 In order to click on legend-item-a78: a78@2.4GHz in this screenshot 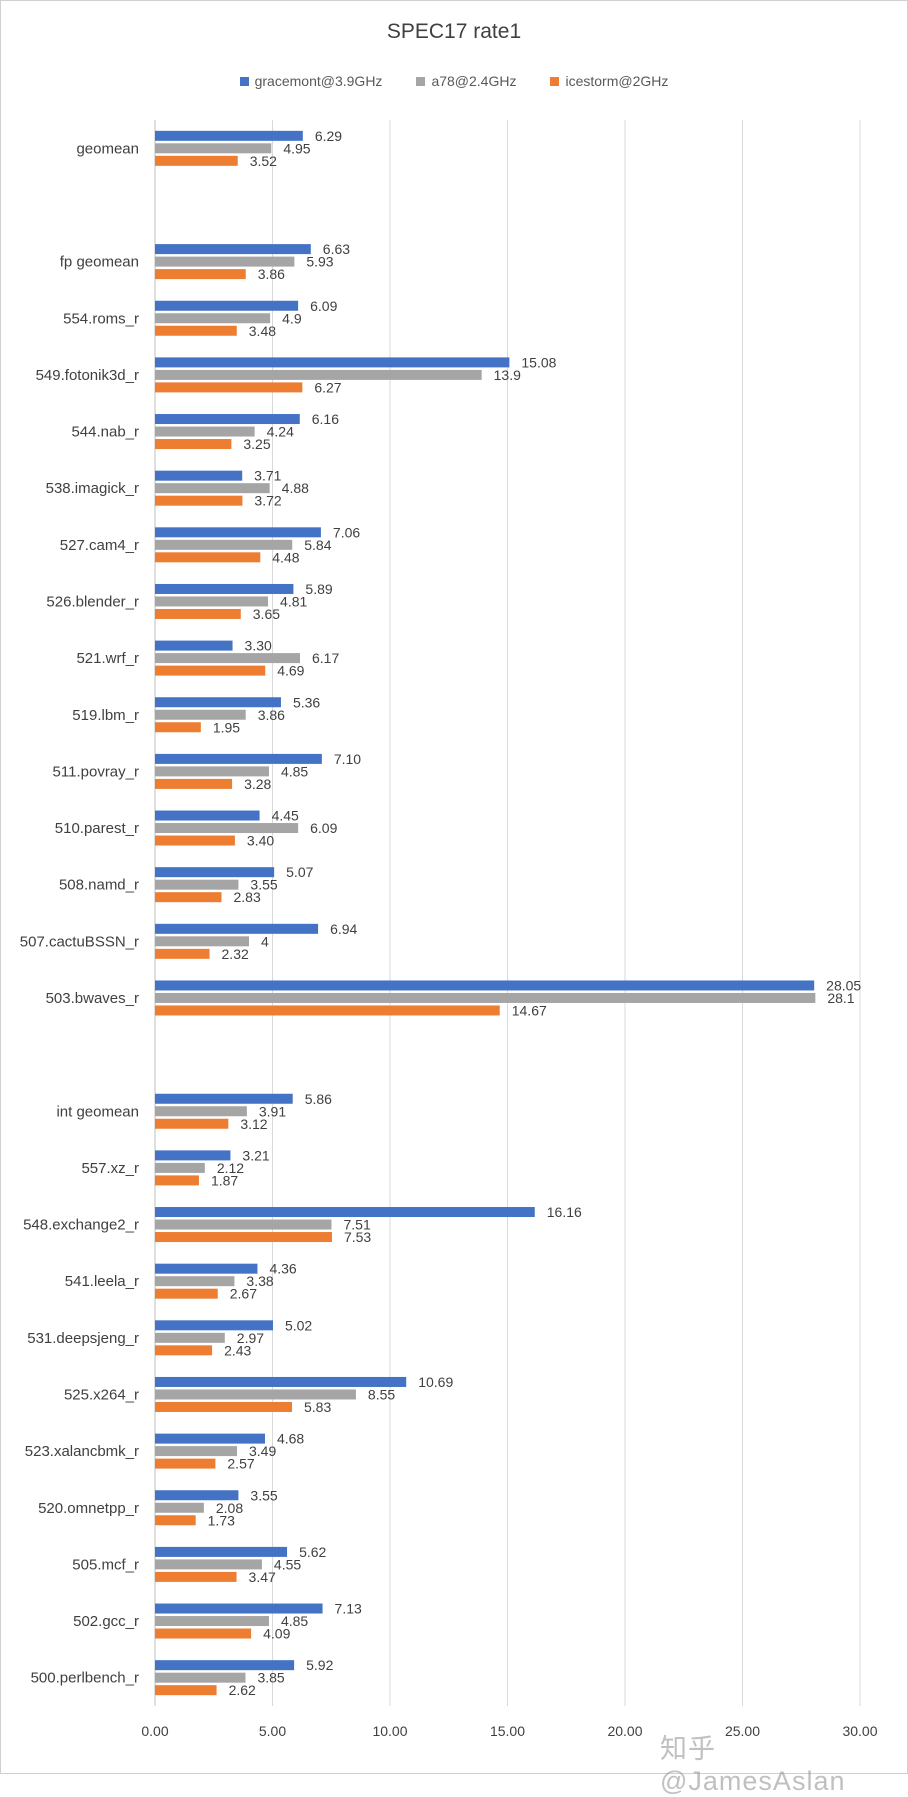, I will do `click(466, 81)`.